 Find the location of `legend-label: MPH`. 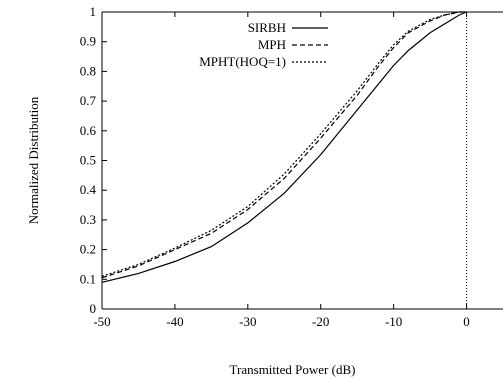

legend-label: MPH is located at coordinates (272, 44).